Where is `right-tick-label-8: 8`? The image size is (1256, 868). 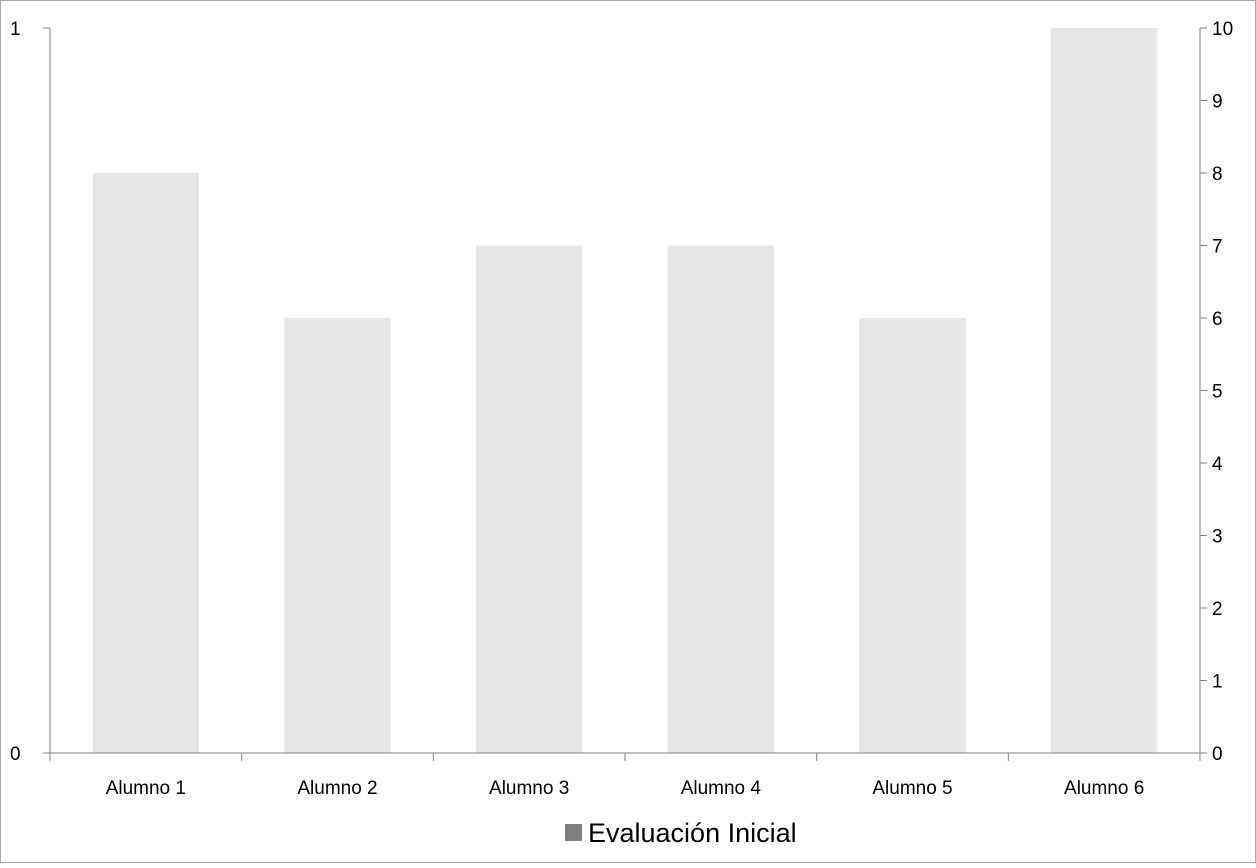 right-tick-label-8: 8 is located at coordinates (1217, 174).